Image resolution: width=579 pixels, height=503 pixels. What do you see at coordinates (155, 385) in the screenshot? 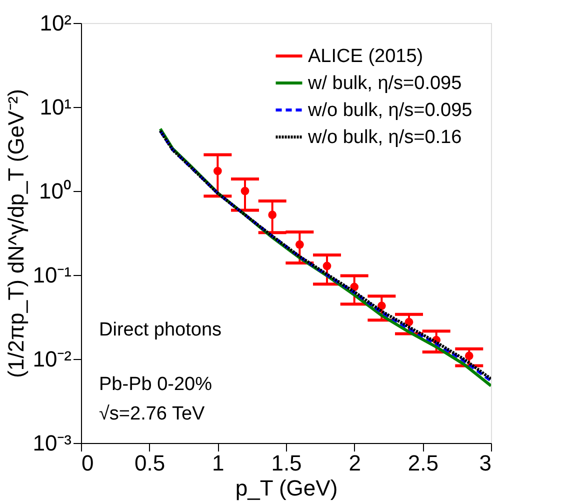
I see `annotation: Pb-Pb 0-20%` at bounding box center [155, 385].